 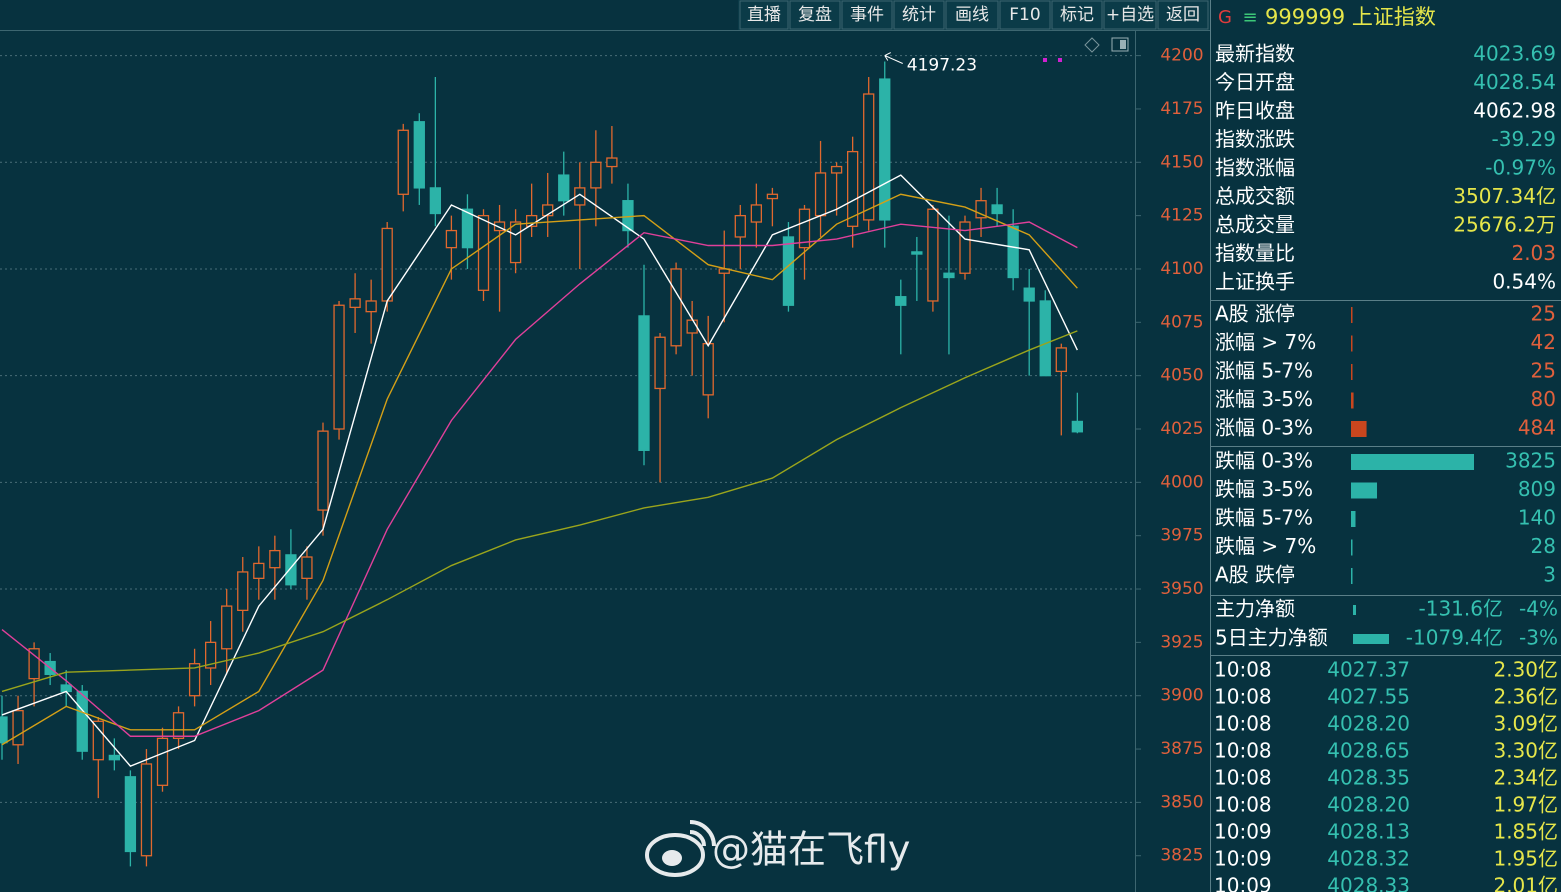 I want to click on y-tick-label: 4100, so click(x=1181, y=269).